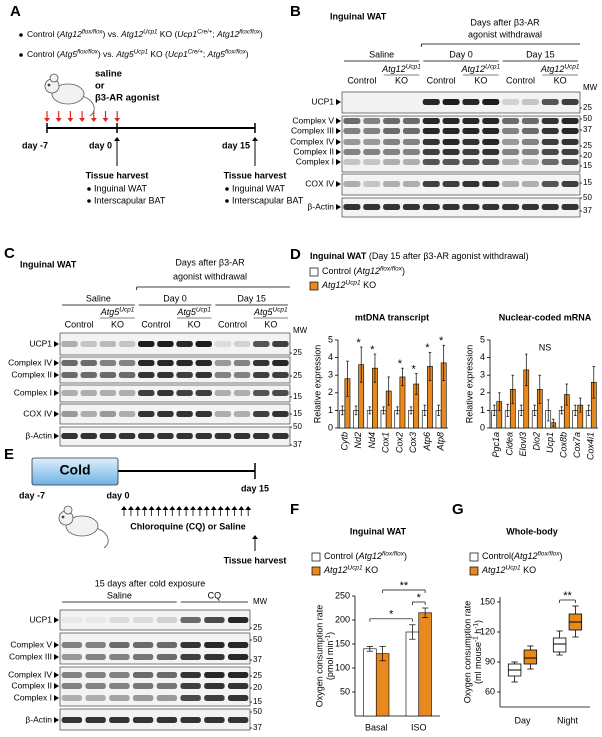 The image size is (602, 737). Describe the element at coordinates (482, 357) in the screenshot. I see `y-tick-label: 4` at that location.